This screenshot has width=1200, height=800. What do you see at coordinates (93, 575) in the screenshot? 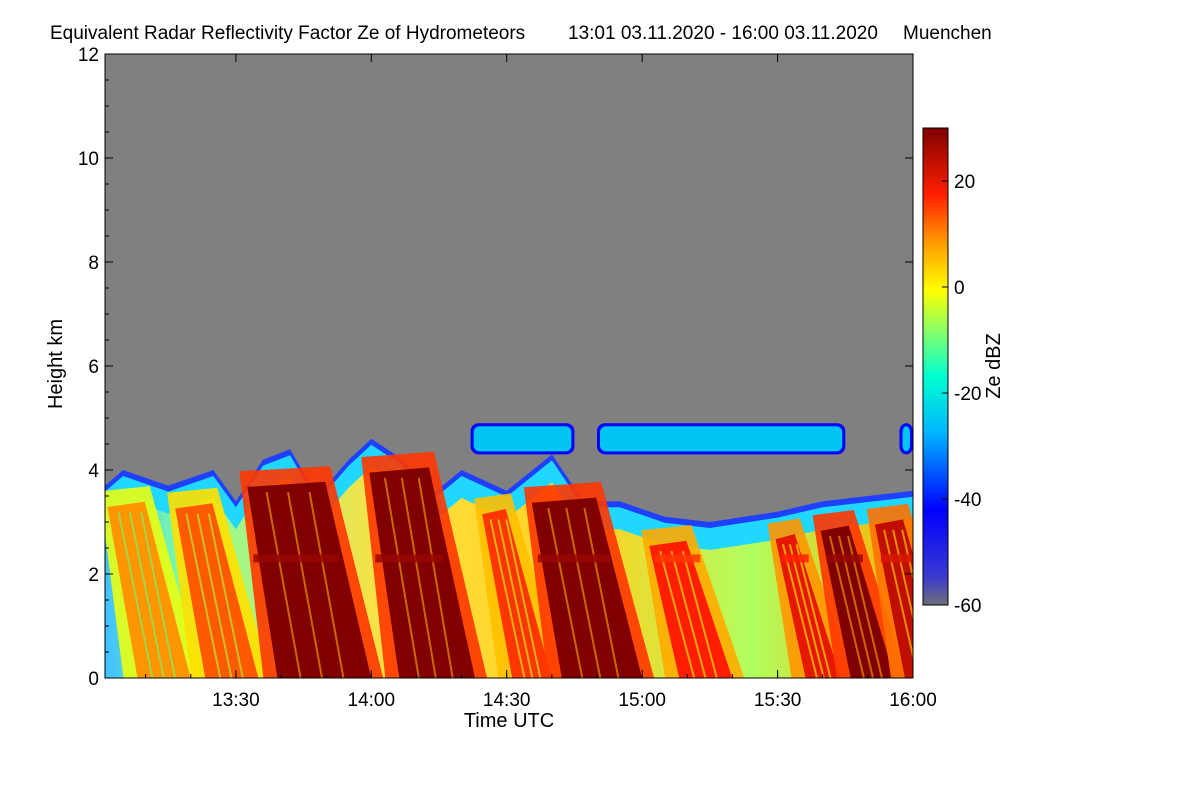
I see `y-tick-label: 2` at bounding box center [93, 575].